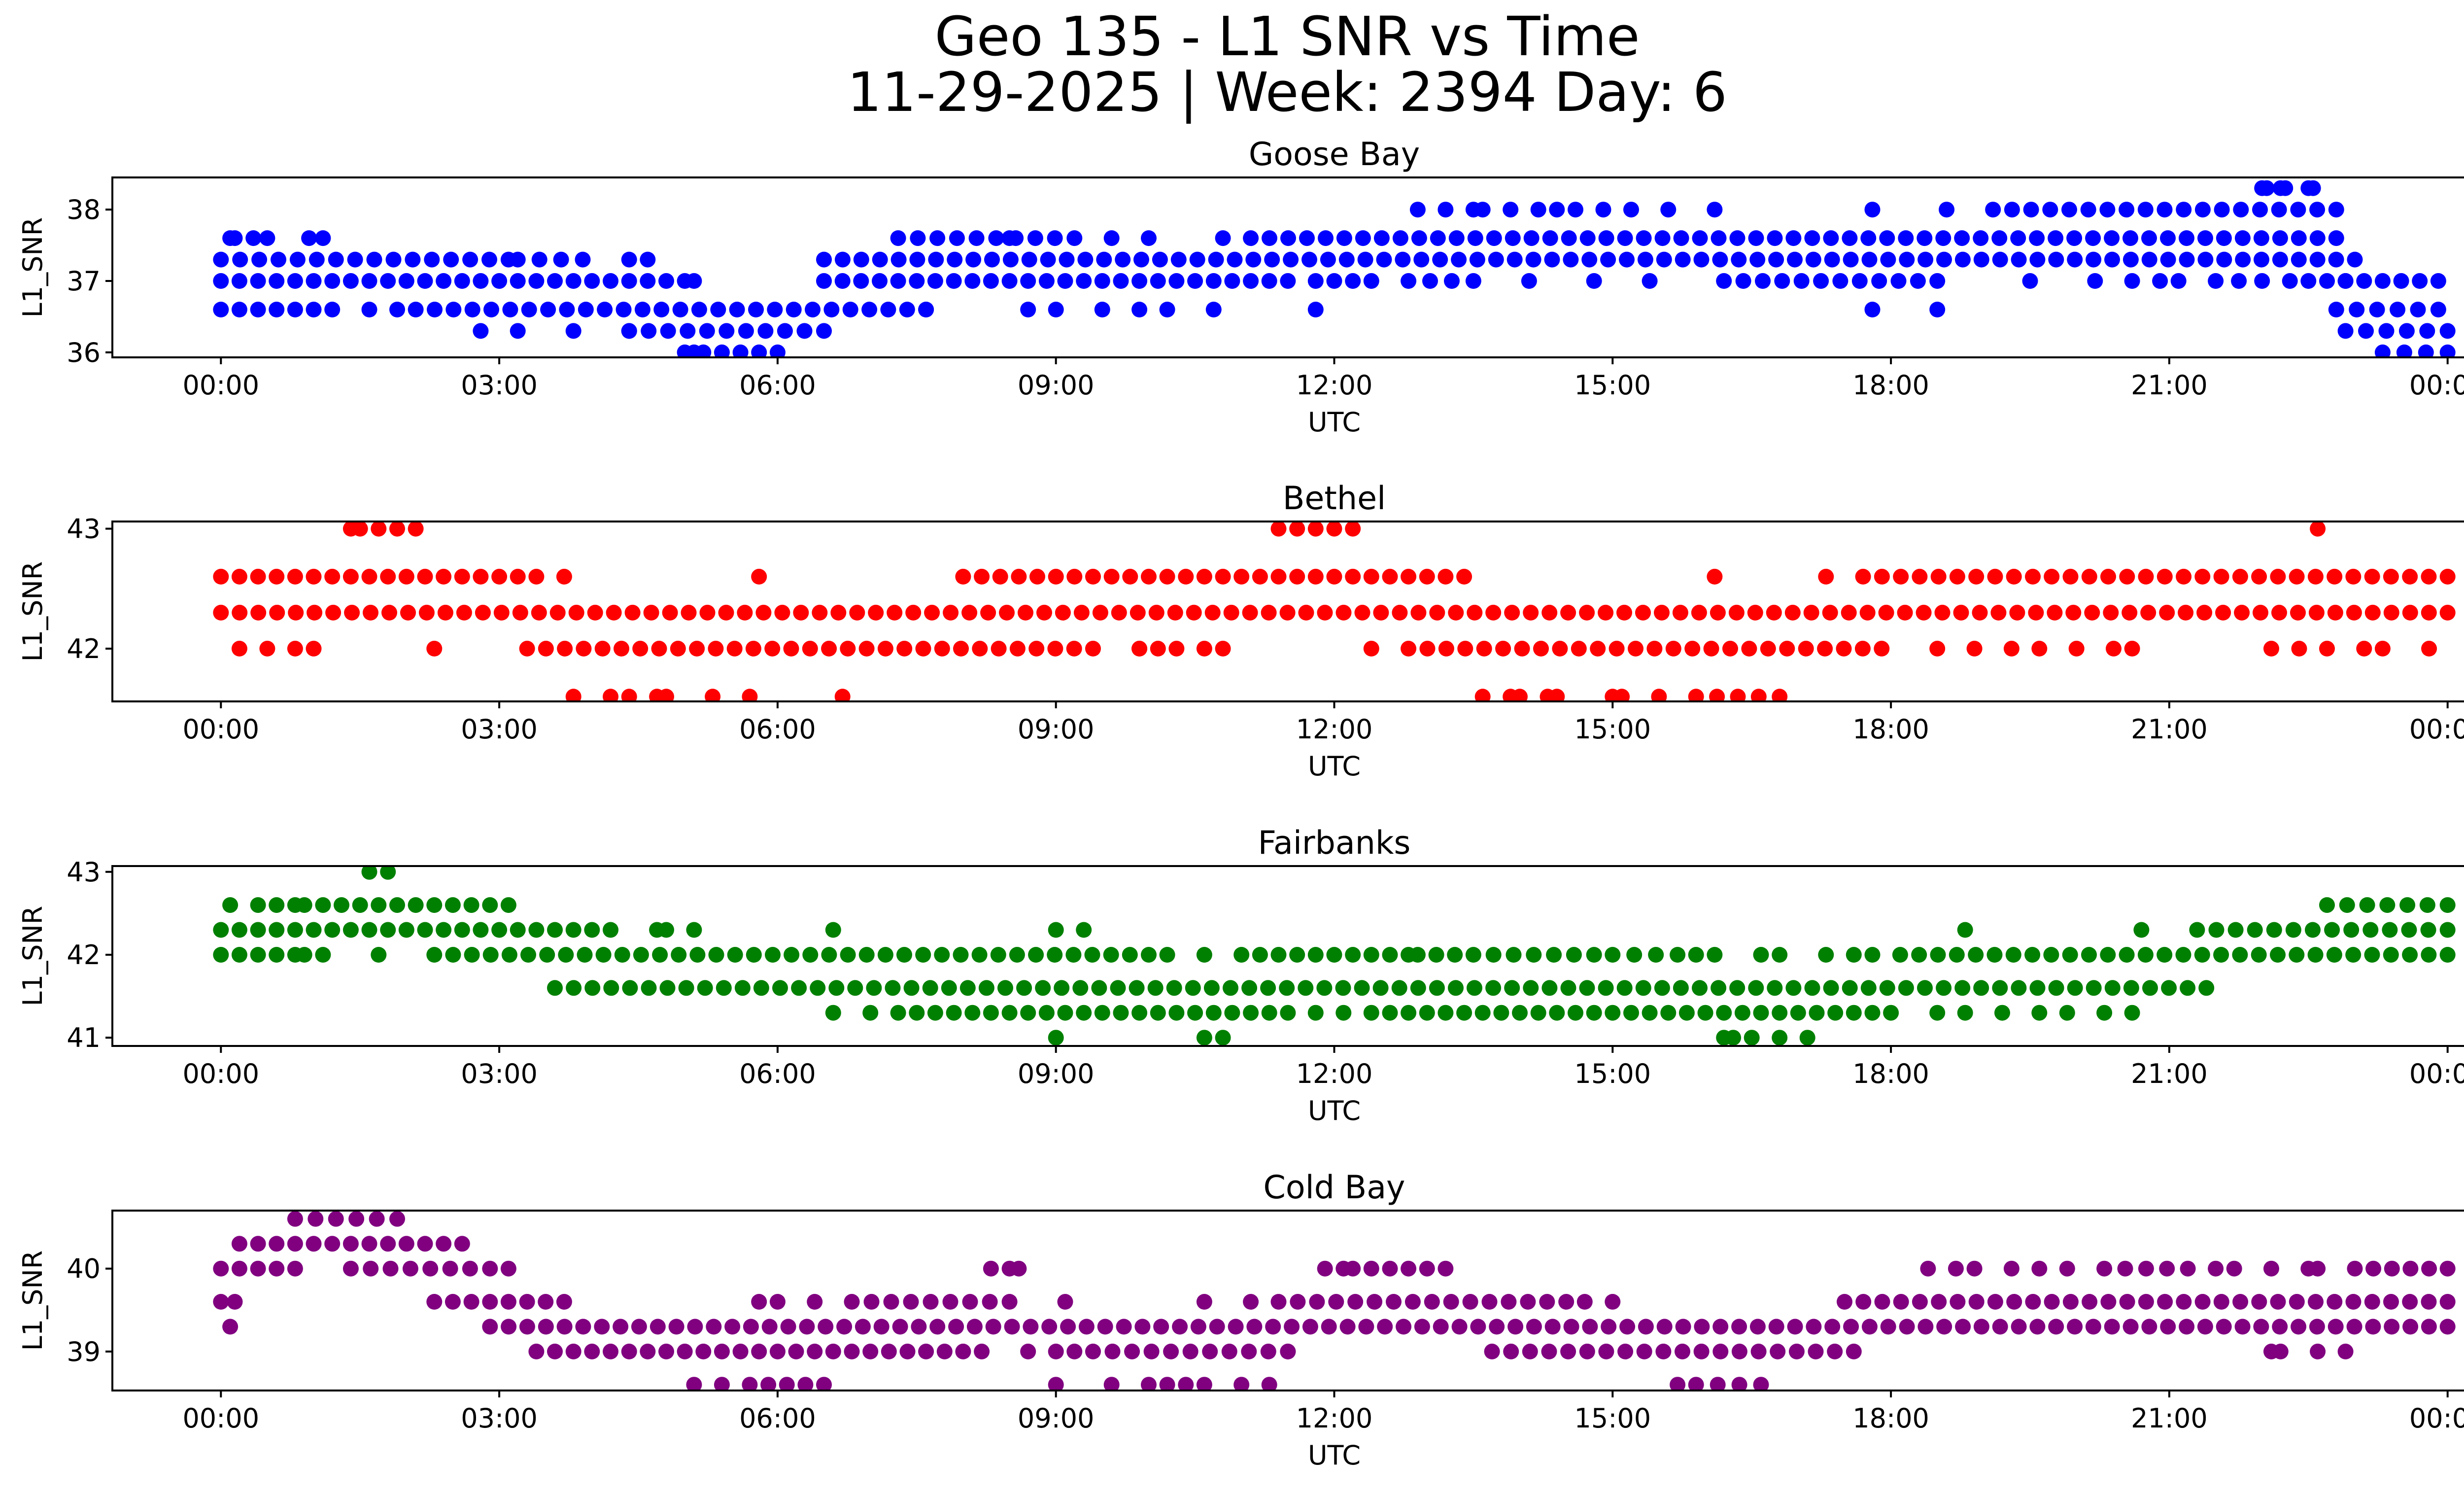 The width and height of the screenshot is (2464, 1495). Describe the element at coordinates (2169, 1418) in the screenshot. I see `x-tick-label: 21:00` at that location.